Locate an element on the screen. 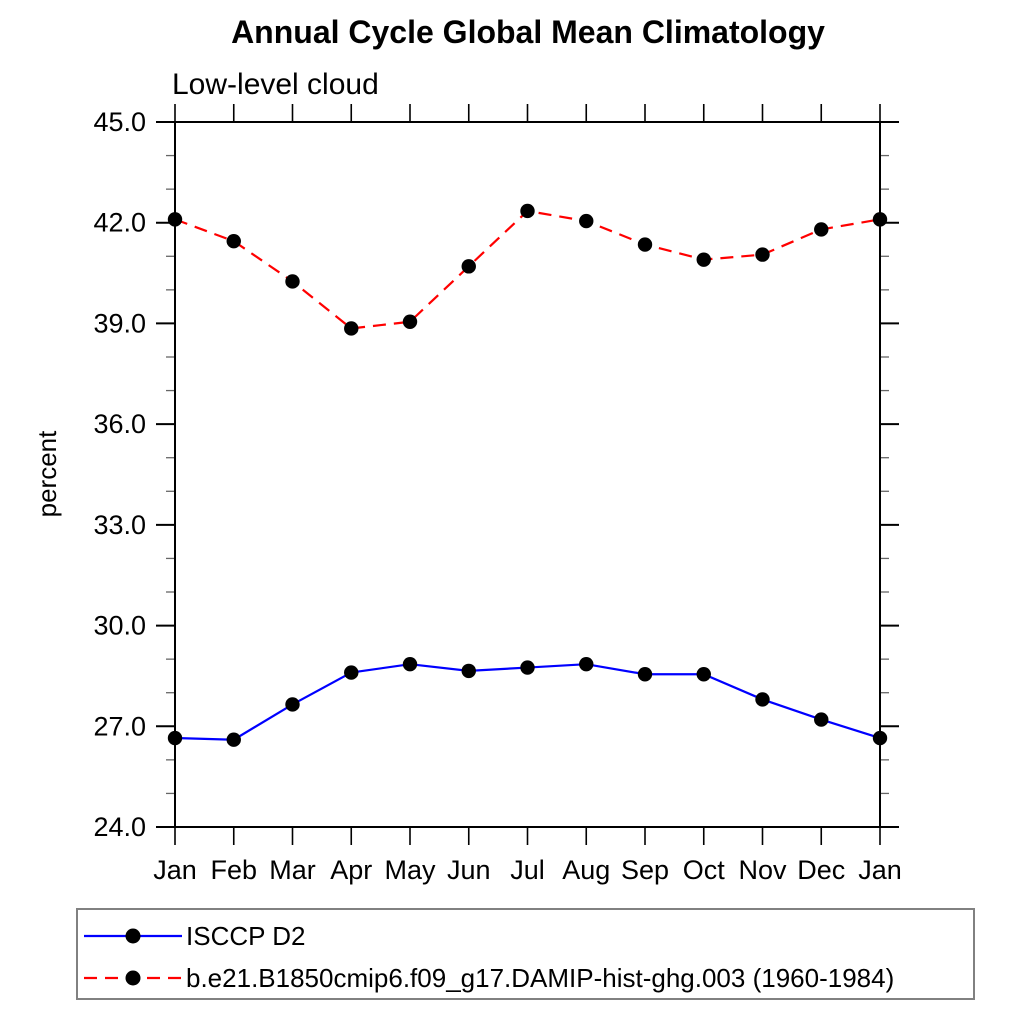 This screenshot has height=1024, width=1024. x-tick-label: Oct is located at coordinates (704, 870).